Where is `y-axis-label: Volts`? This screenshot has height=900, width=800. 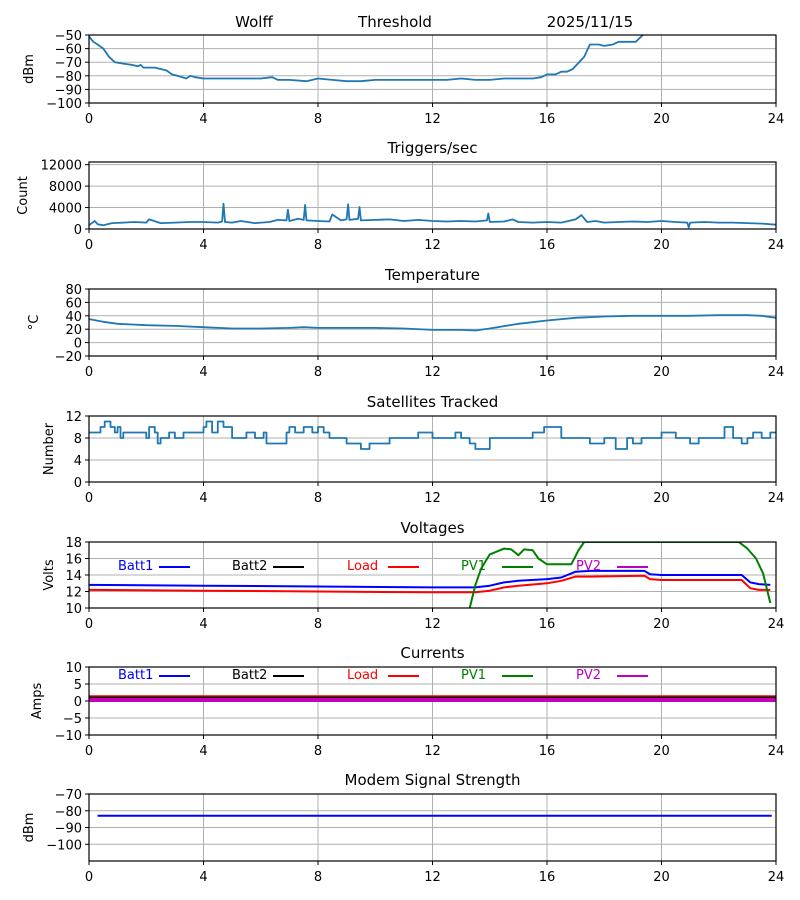
y-axis-label: Volts is located at coordinates (49, 575).